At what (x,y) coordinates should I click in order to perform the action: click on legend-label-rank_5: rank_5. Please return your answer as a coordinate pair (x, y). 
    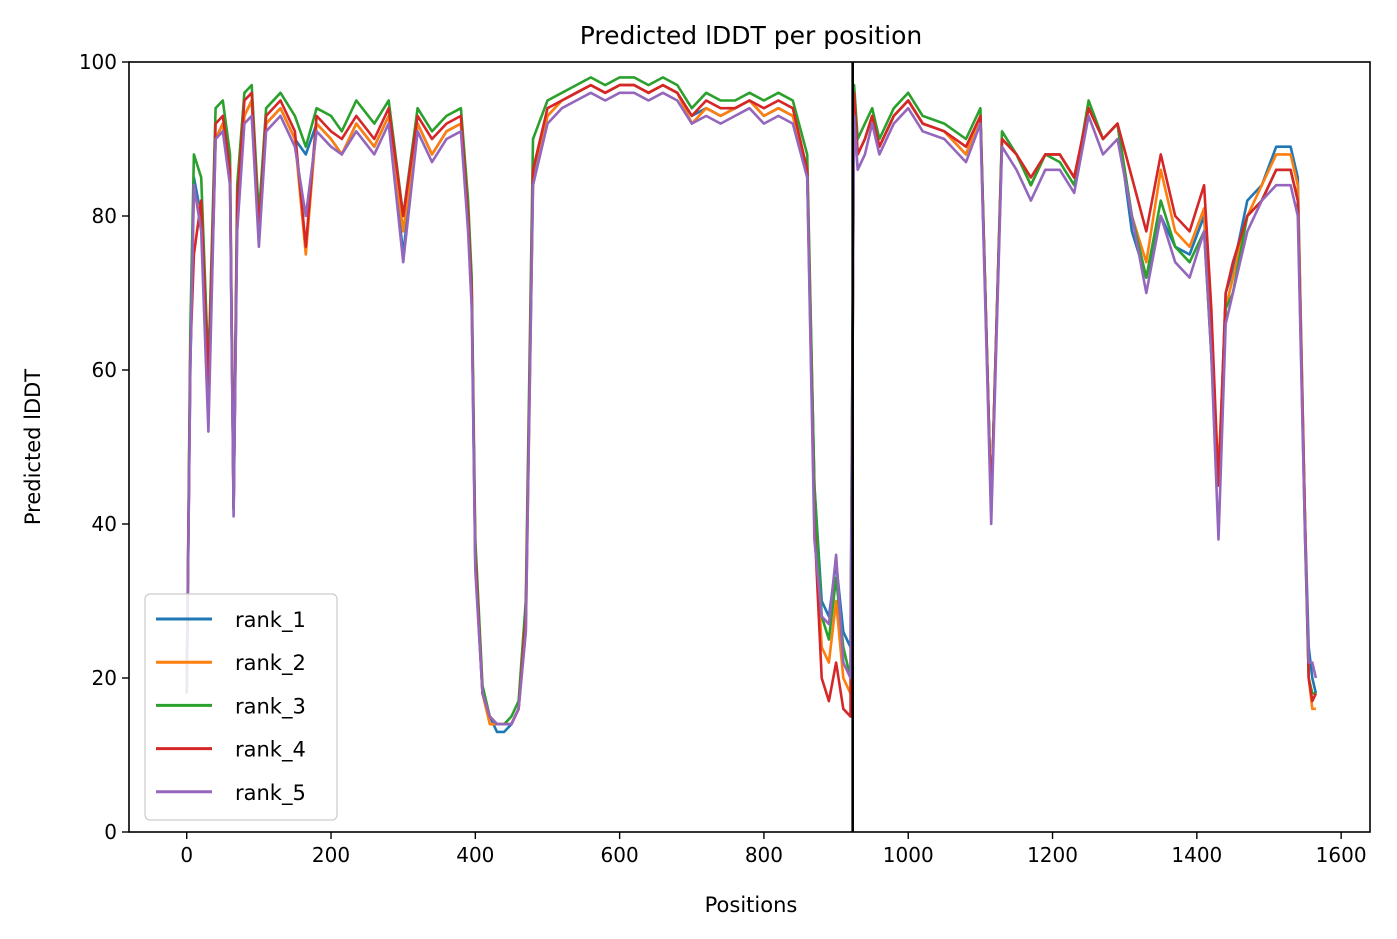
    Looking at the image, I should click on (270, 793).